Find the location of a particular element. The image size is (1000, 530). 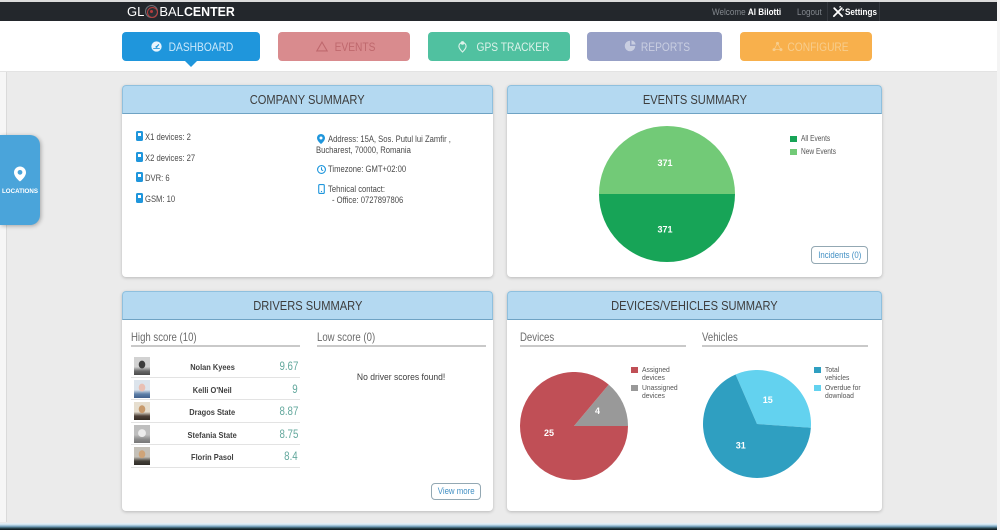

svg-text: 25 is located at coordinates (549, 433).